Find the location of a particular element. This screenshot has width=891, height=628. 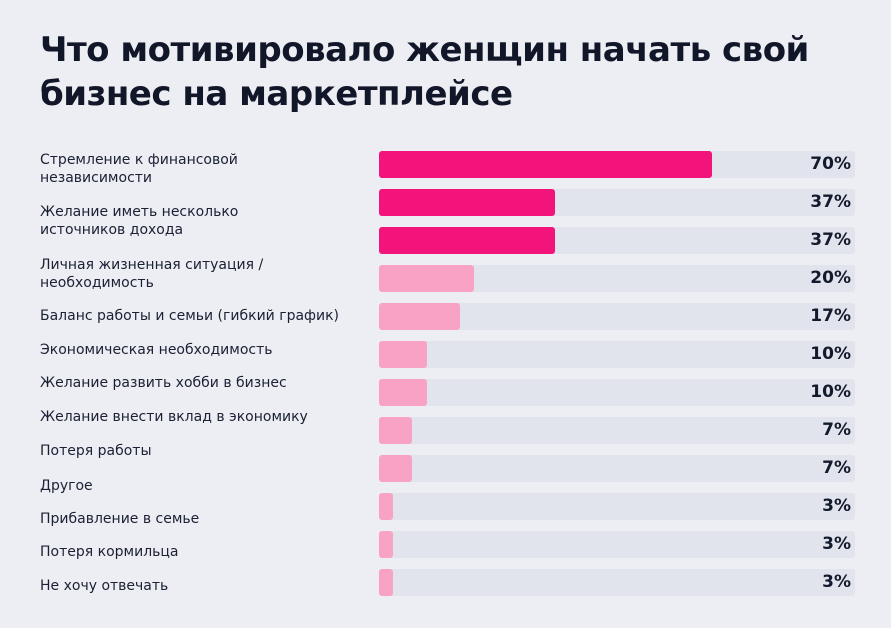

value-label: 17% is located at coordinates (830, 316).